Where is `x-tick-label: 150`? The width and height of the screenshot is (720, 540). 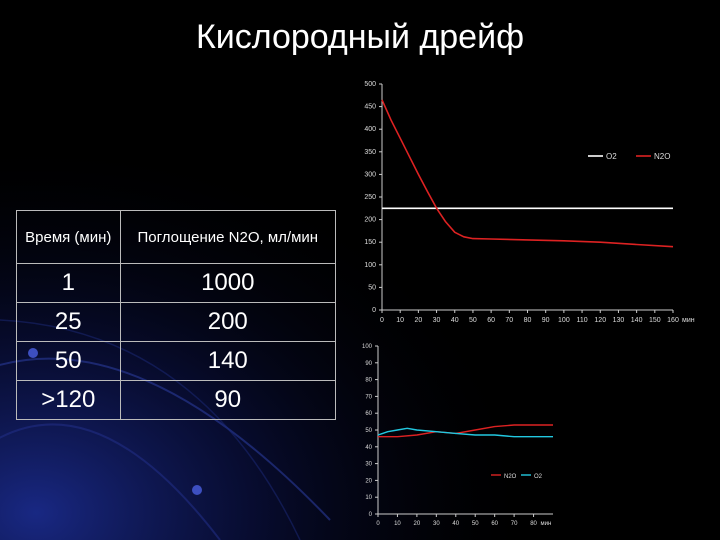 x-tick-label: 150 is located at coordinates (655, 320).